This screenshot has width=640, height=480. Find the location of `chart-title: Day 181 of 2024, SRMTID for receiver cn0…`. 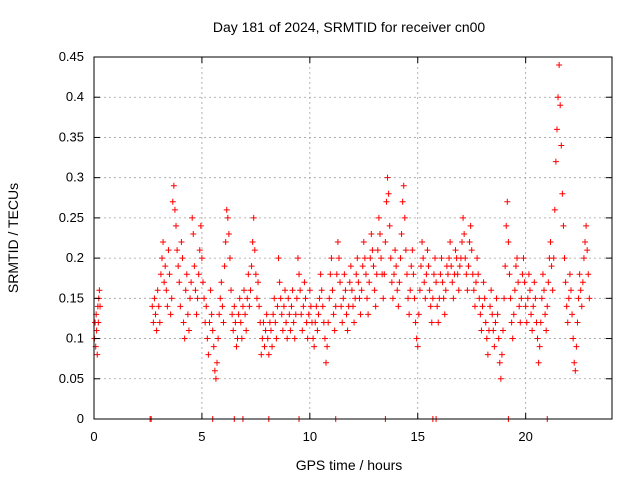

chart-title: Day 181 of 2024, SRMTID for receiver cn0… is located at coordinates (349, 27).